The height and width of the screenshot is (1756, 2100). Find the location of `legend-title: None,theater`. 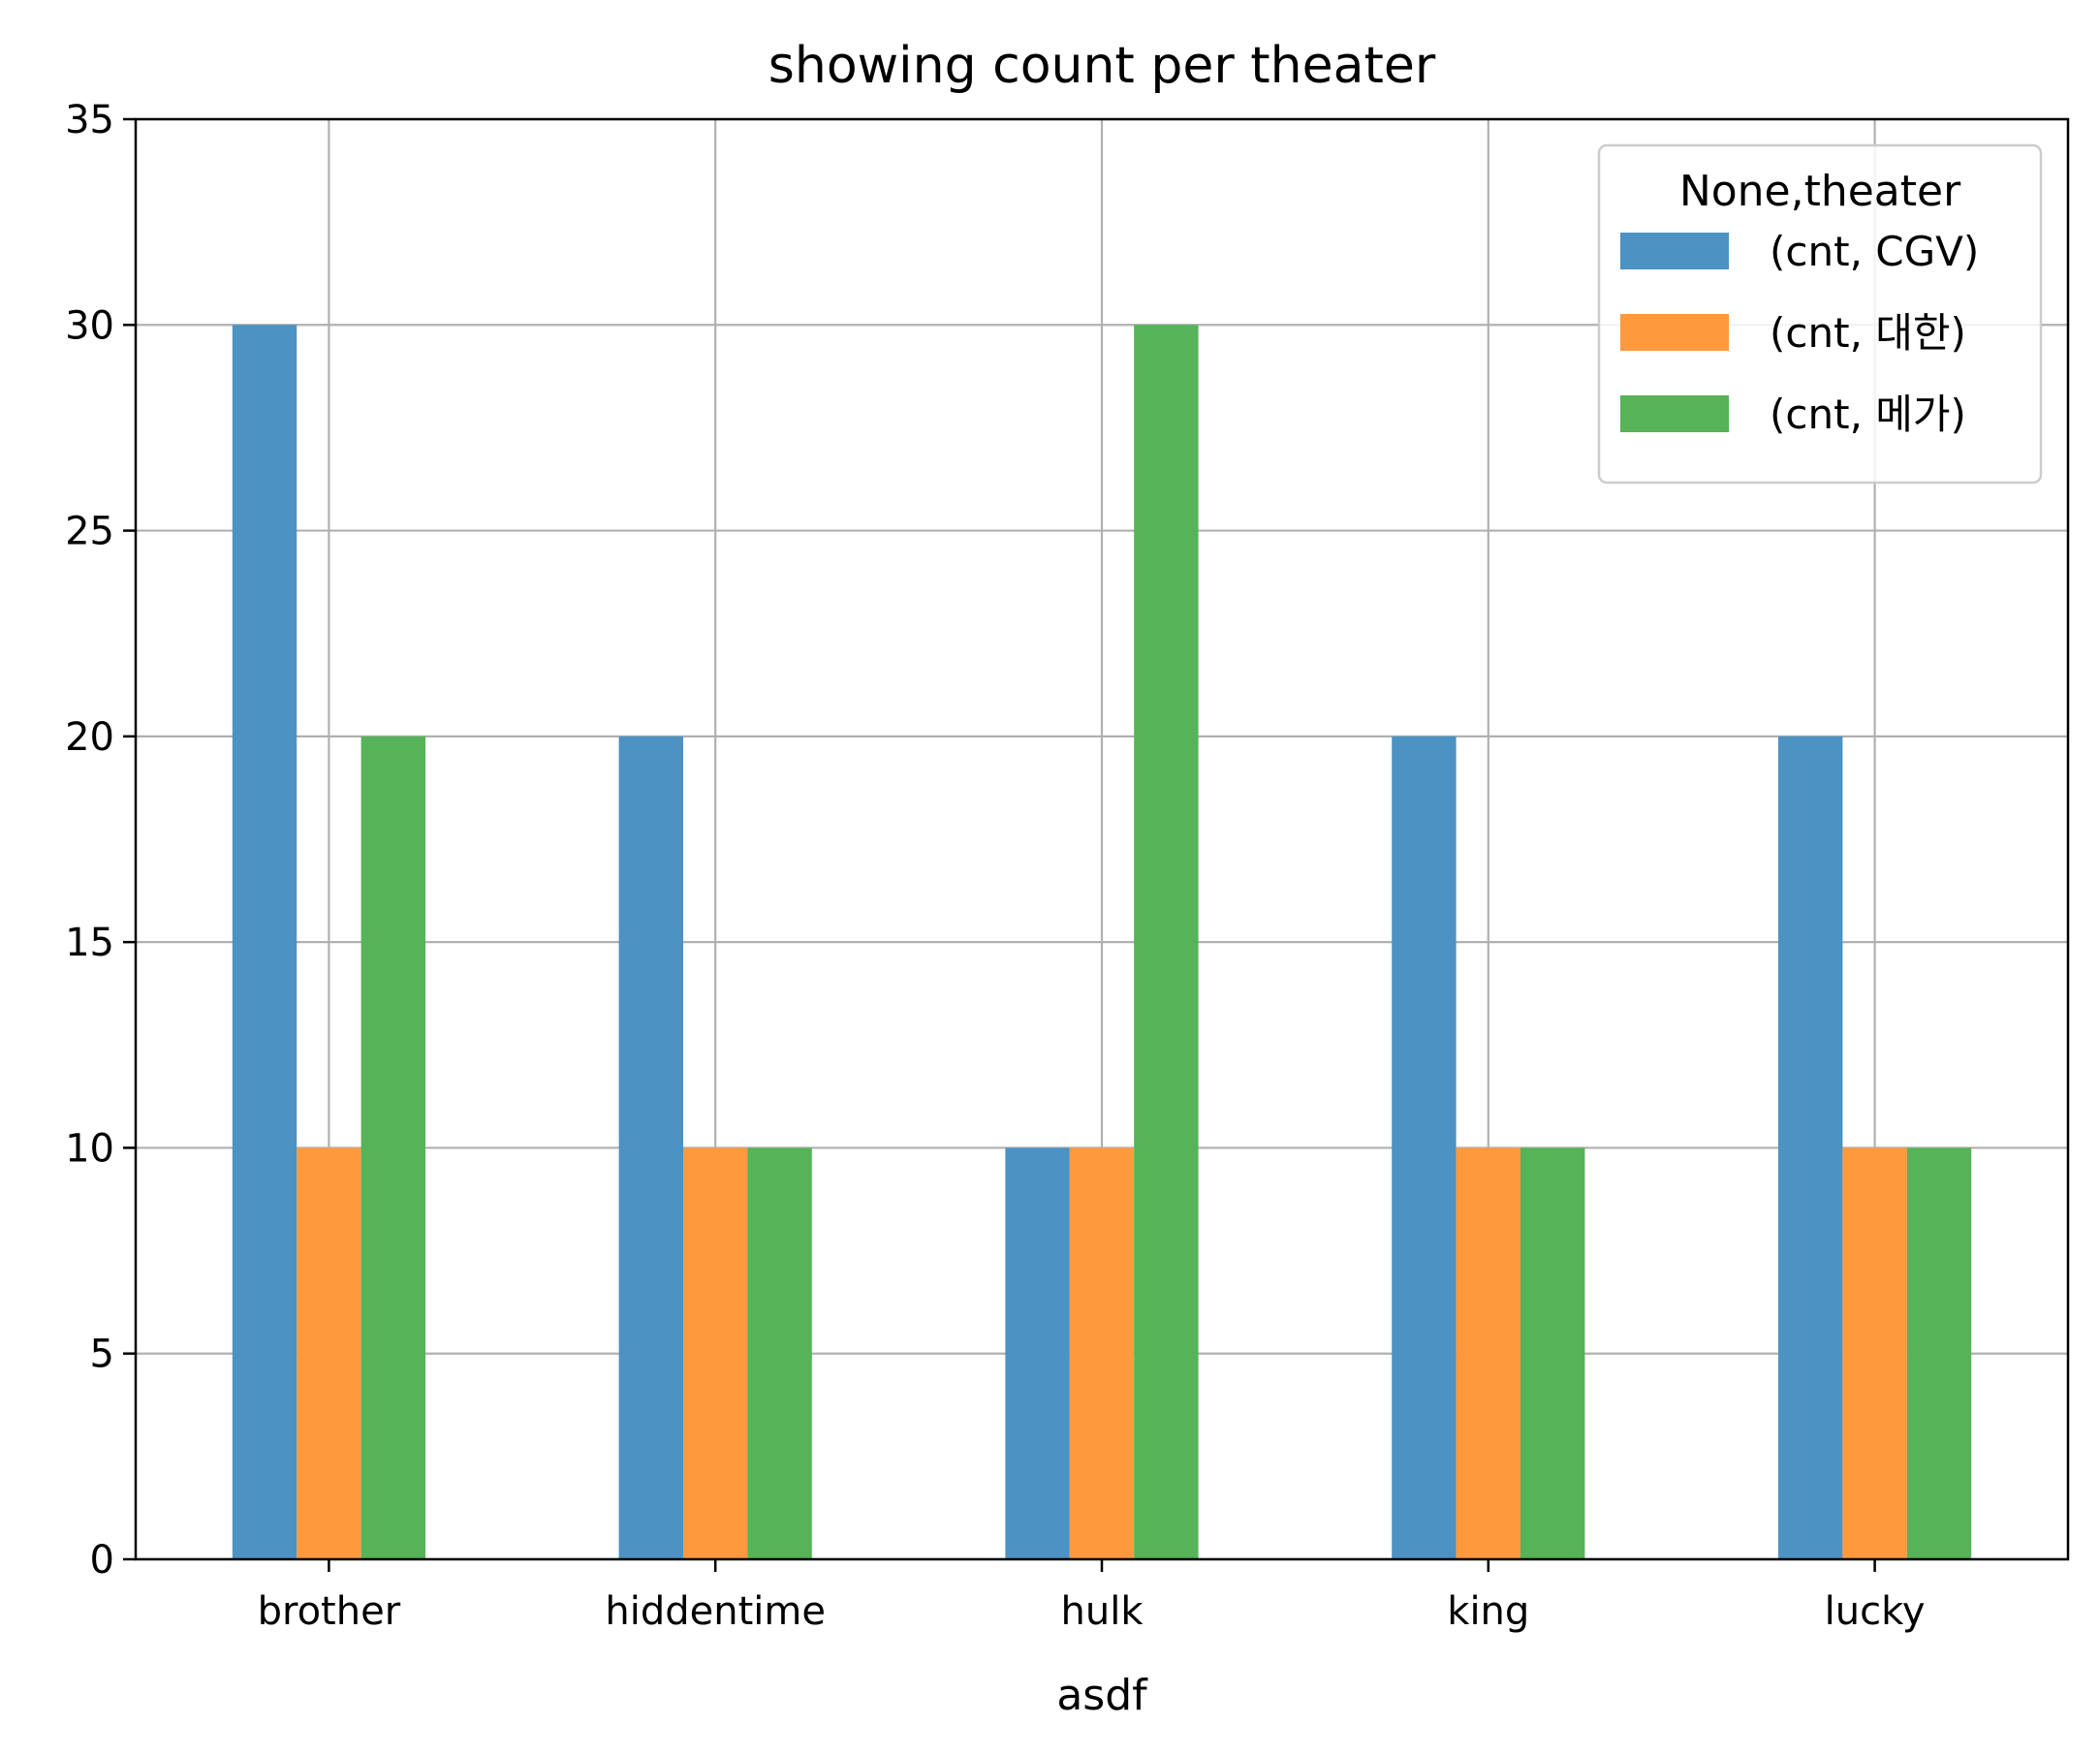

legend-title: None,theater is located at coordinates (1820, 191).